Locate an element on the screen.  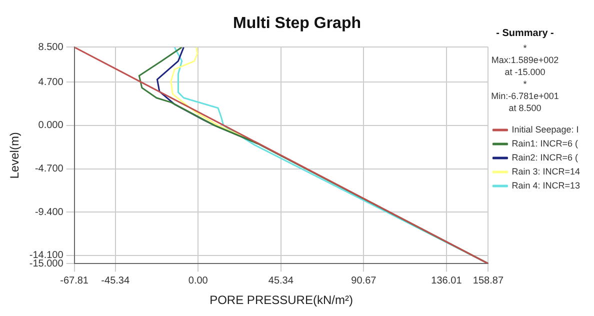
text: Min:-6.781e+001 is located at coordinates (525, 96).